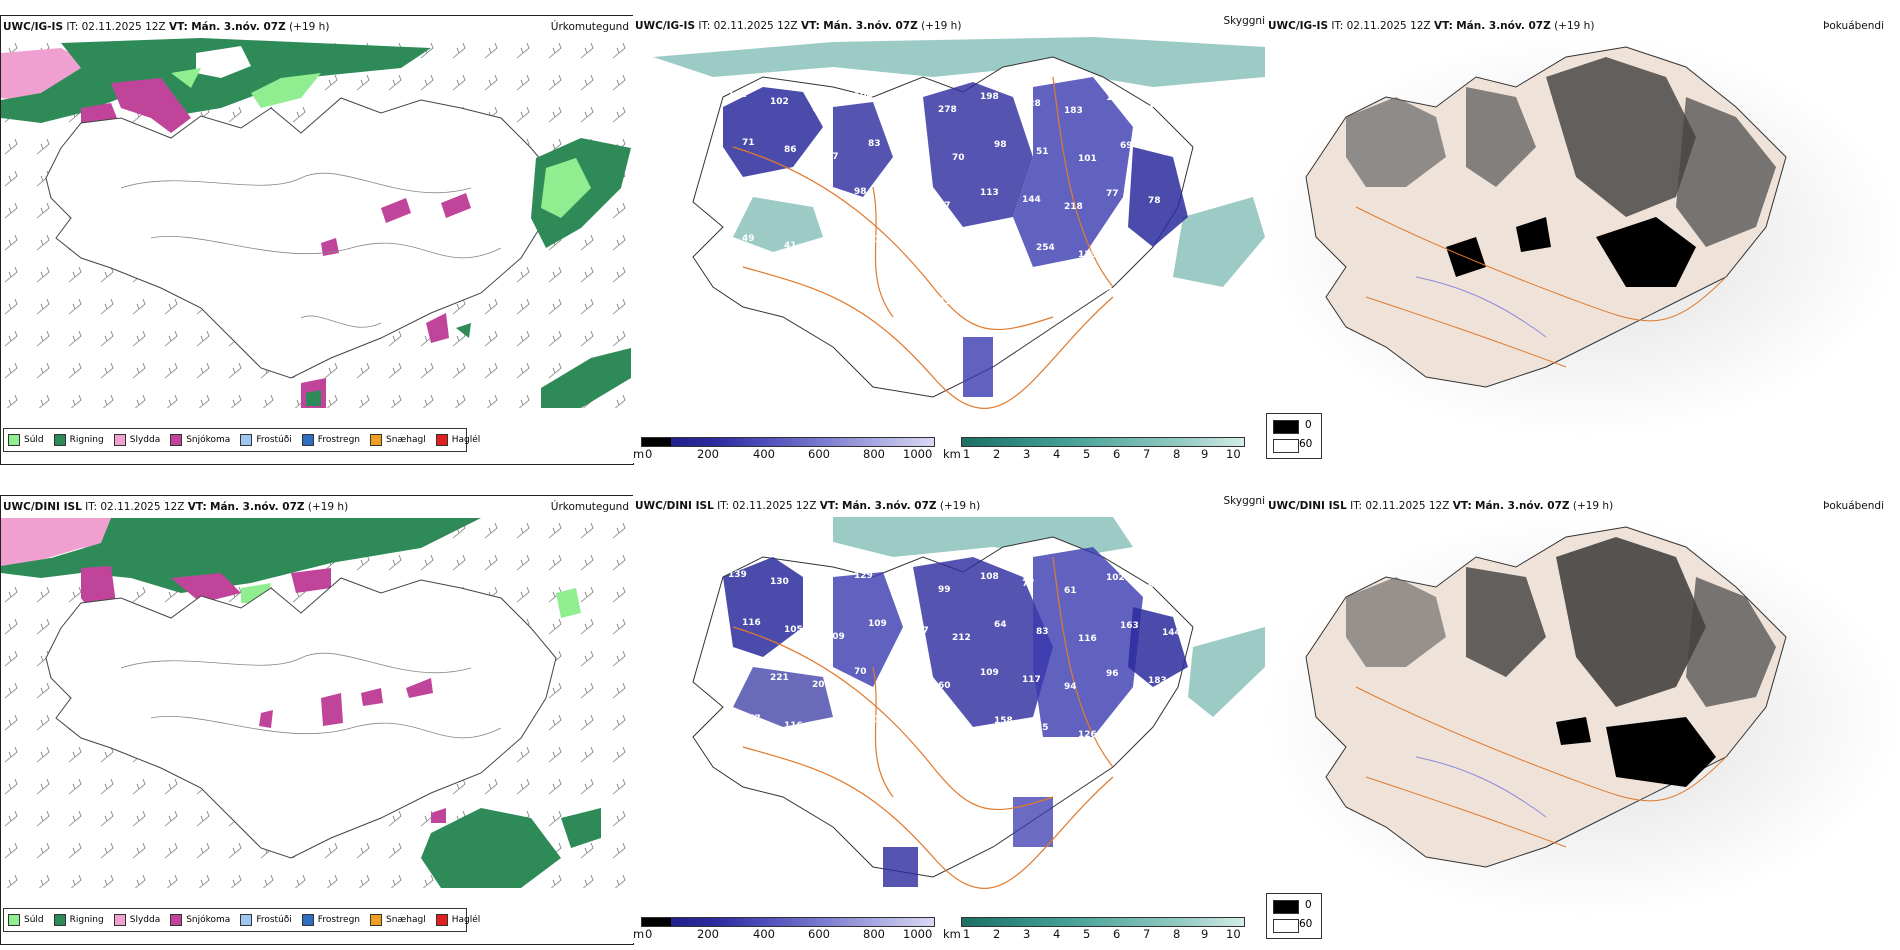 This screenshot has height=950, width=1900. I want to click on colorbar-tick: 0, so click(649, 454).